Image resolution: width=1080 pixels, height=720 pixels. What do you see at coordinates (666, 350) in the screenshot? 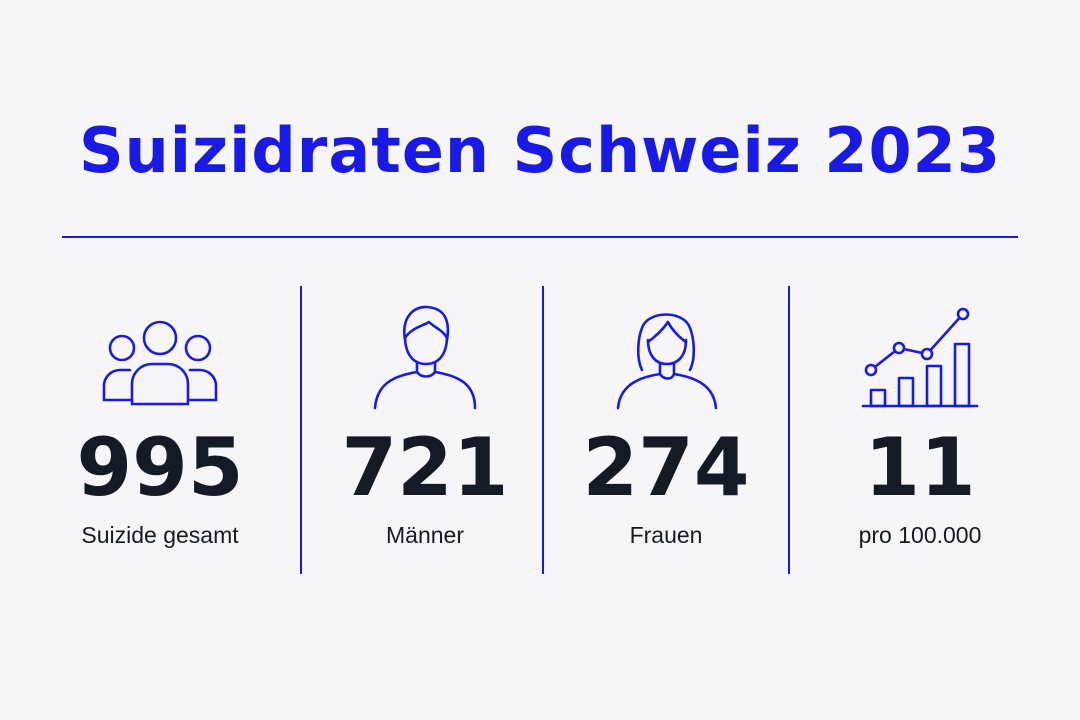
I see `woman-icon` at bounding box center [666, 350].